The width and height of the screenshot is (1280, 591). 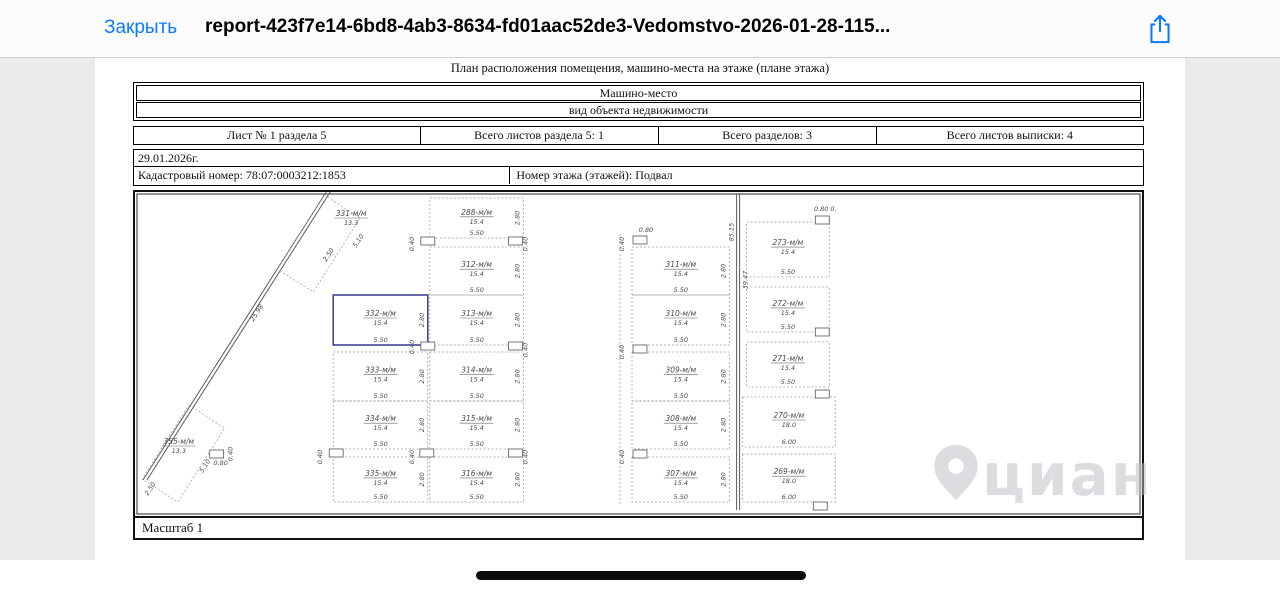 I want to click on space-label: 270-м/м, so click(x=789, y=415).